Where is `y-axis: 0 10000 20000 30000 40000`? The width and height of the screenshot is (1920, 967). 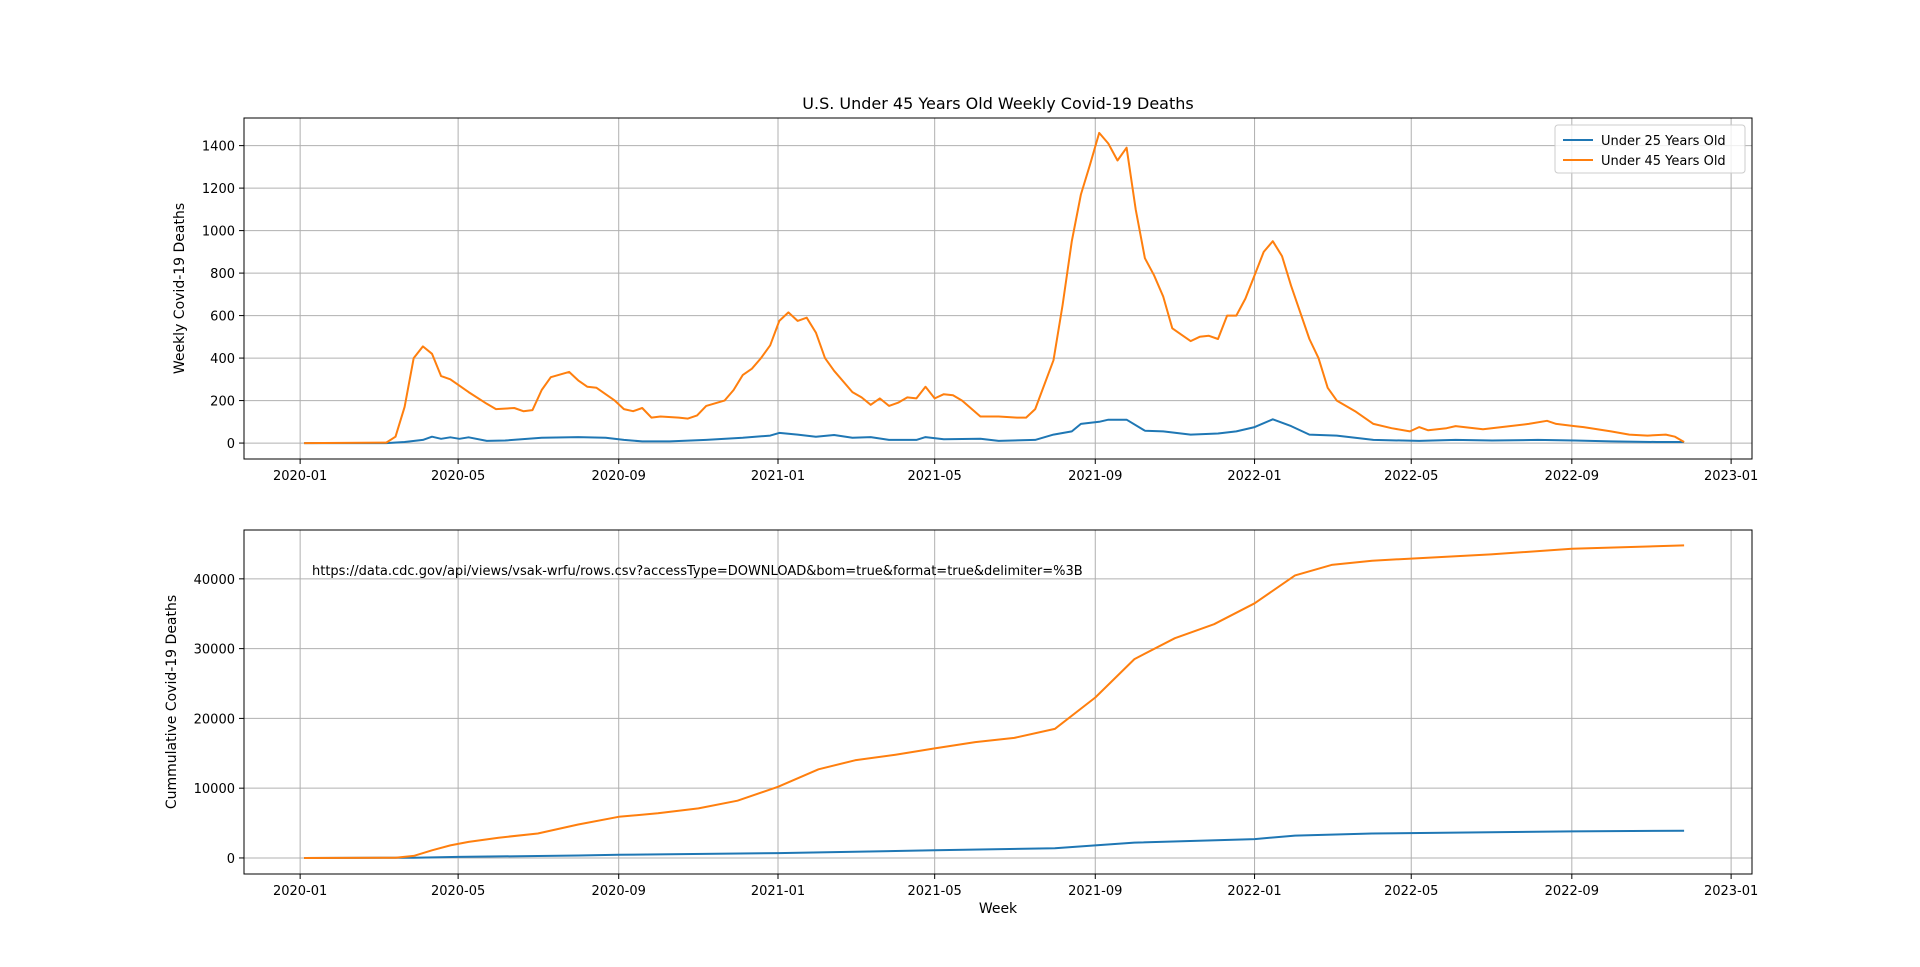 y-axis: 0 10000 20000 30000 40000 is located at coordinates (219, 720).